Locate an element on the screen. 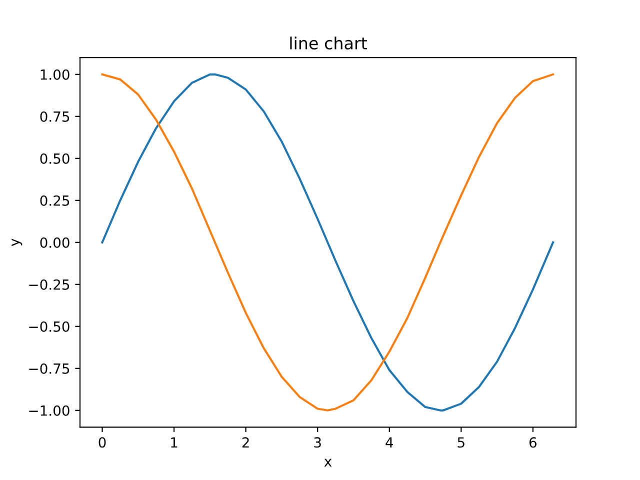  y-tick-label: −1.00 is located at coordinates (49, 410).